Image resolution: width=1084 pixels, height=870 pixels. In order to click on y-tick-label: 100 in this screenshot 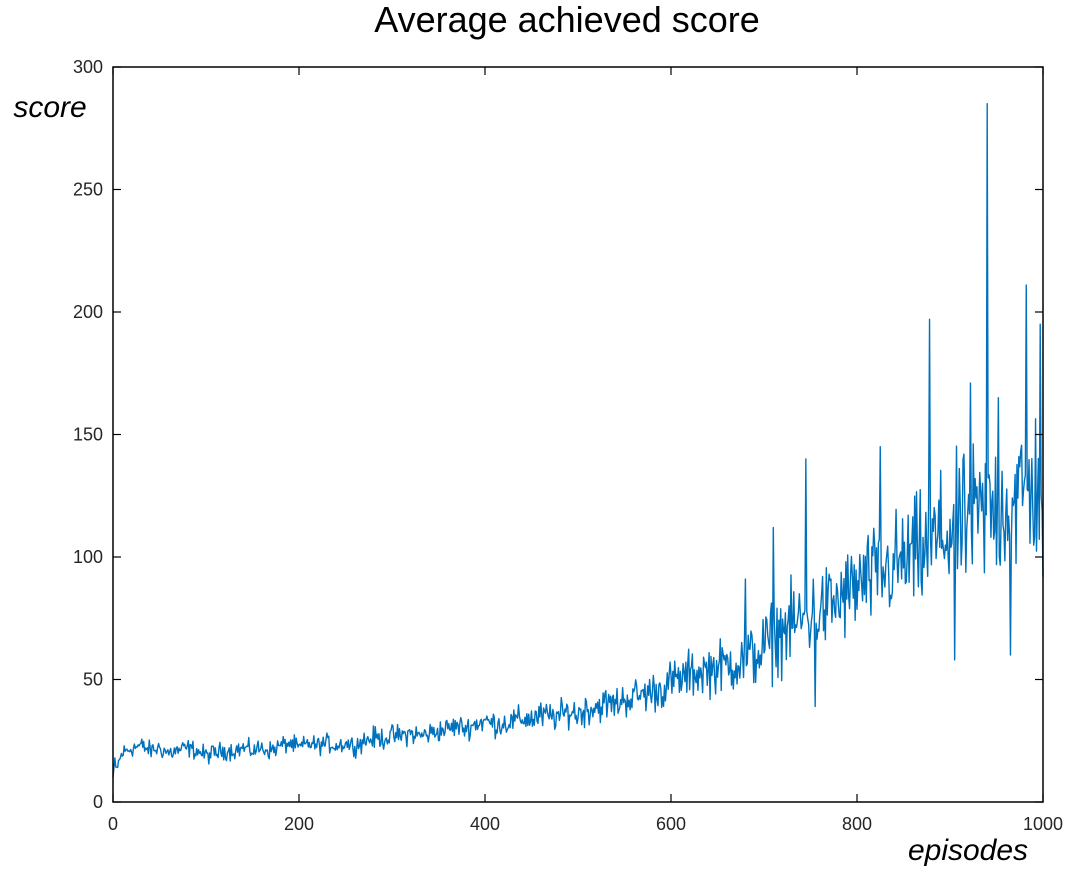, I will do `click(88, 557)`.